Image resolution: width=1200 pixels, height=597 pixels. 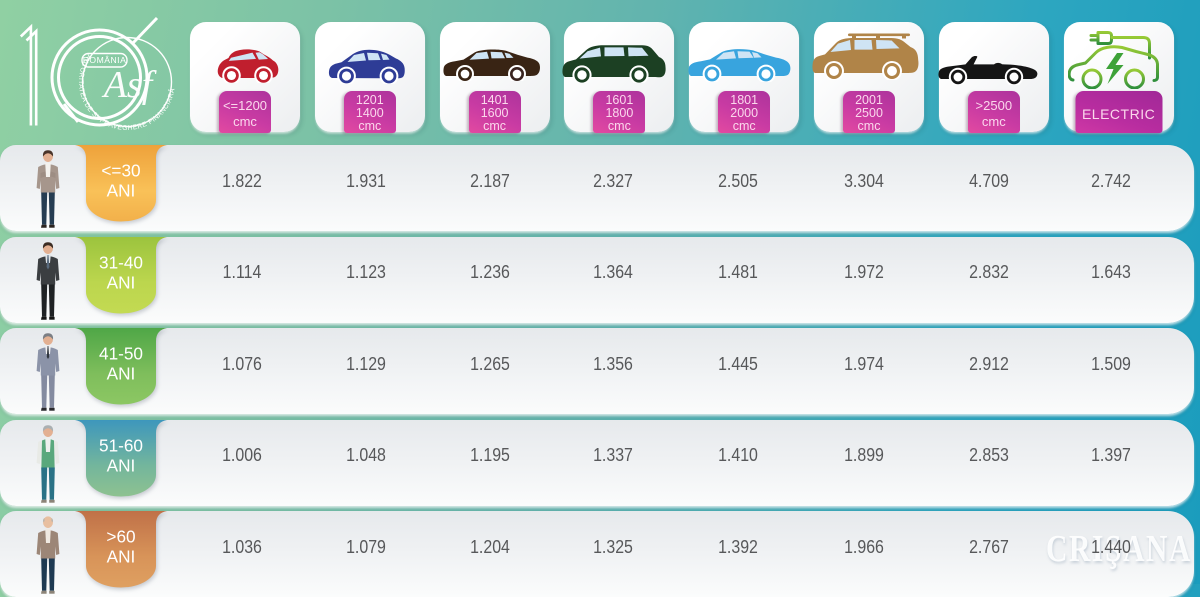 I want to click on svg-text: ROMÂNIA, so click(x=105, y=60).